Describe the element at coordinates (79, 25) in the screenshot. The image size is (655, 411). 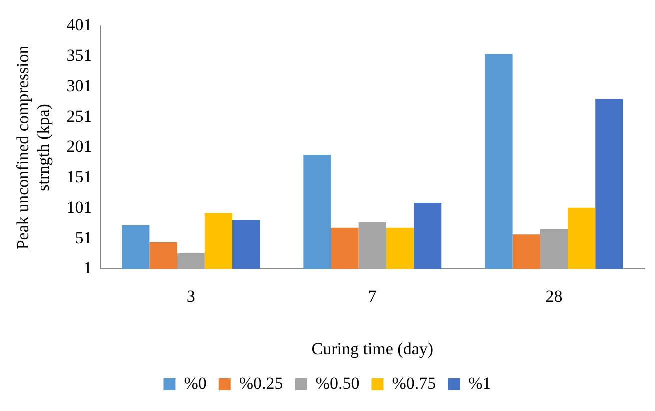
I see `y-tick-label: 401` at that location.